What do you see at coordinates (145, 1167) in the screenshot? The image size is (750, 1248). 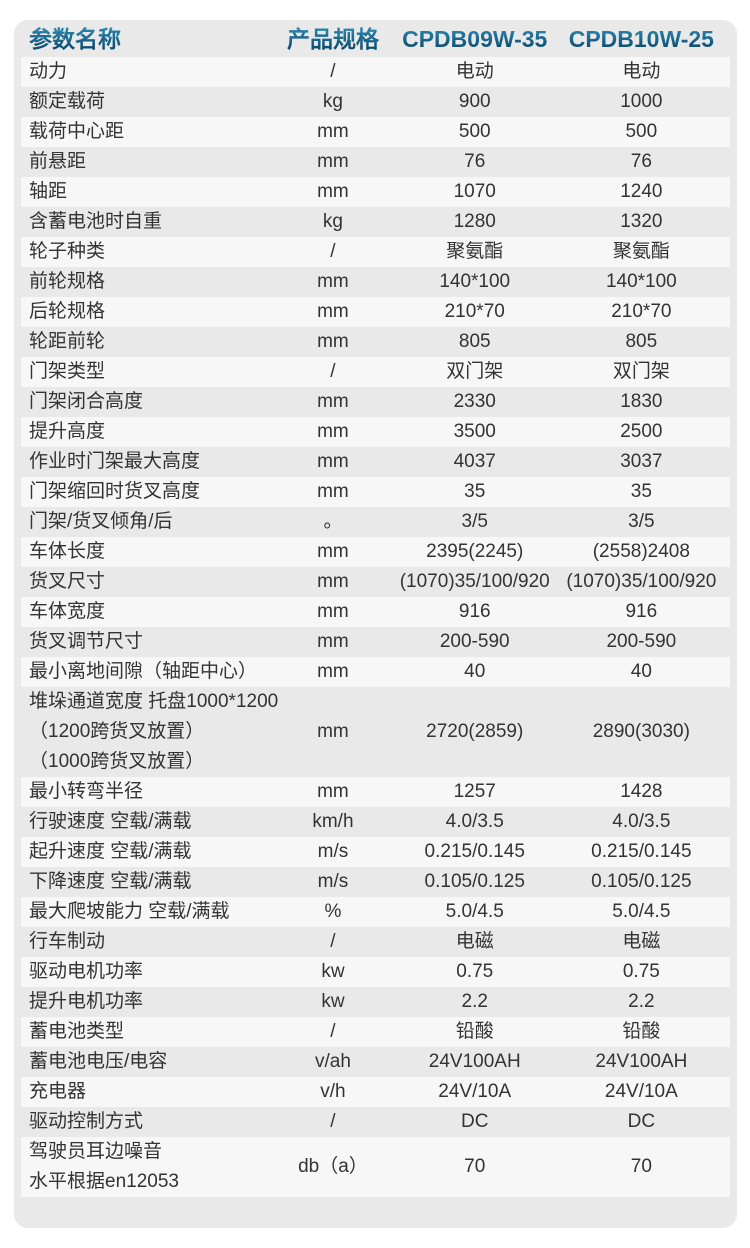 I see `param-name-cell: 驾驶员耳边噪音 水平根据en12053` at bounding box center [145, 1167].